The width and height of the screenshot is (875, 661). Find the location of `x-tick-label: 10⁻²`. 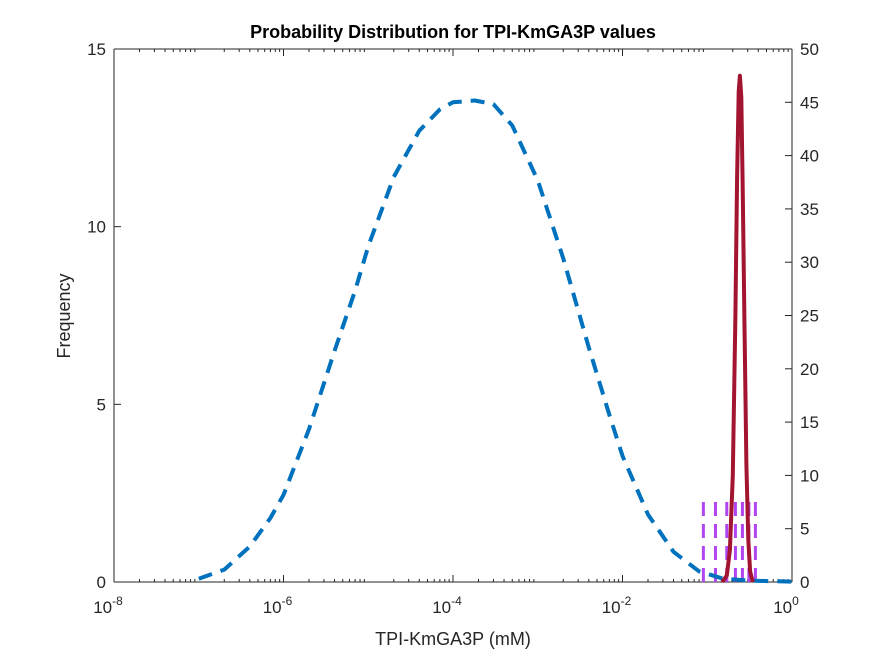

x-tick-label: 10⁻² is located at coordinates (617, 605).